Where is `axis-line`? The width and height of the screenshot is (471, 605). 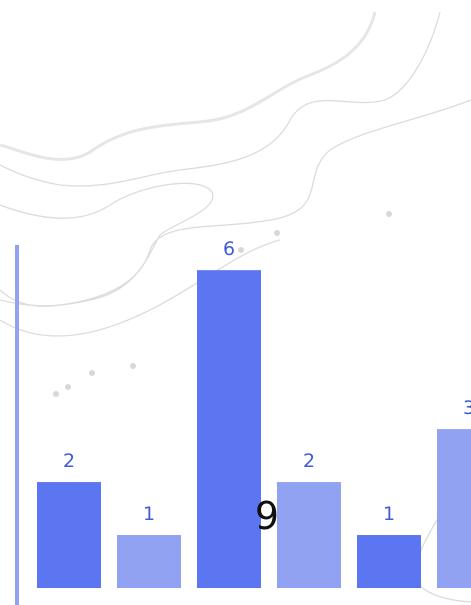
axis-line is located at coordinates (17, 425).